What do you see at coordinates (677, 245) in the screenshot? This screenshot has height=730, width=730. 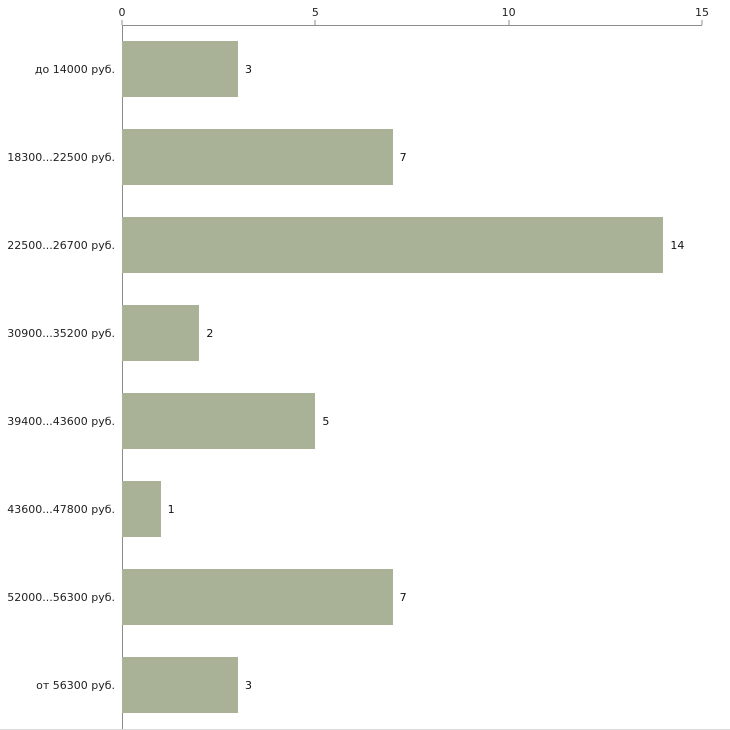 I see `value-label: 14` at bounding box center [677, 245].